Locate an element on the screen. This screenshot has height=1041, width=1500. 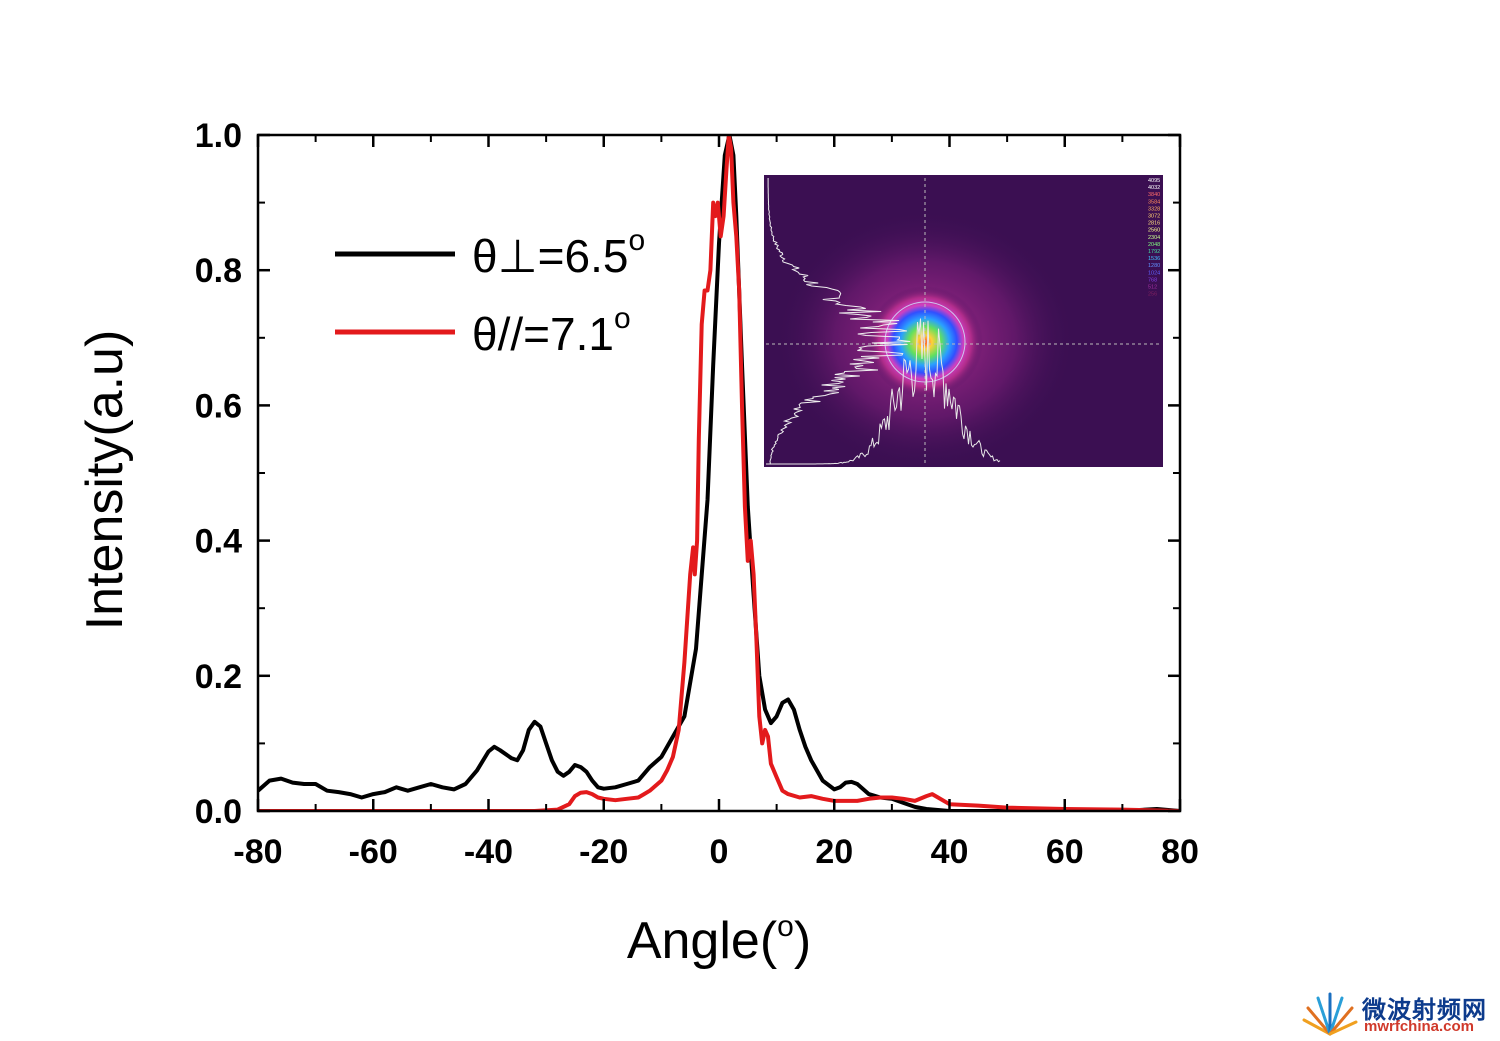
colorbar-label: 512 is located at coordinates (1152, 288).